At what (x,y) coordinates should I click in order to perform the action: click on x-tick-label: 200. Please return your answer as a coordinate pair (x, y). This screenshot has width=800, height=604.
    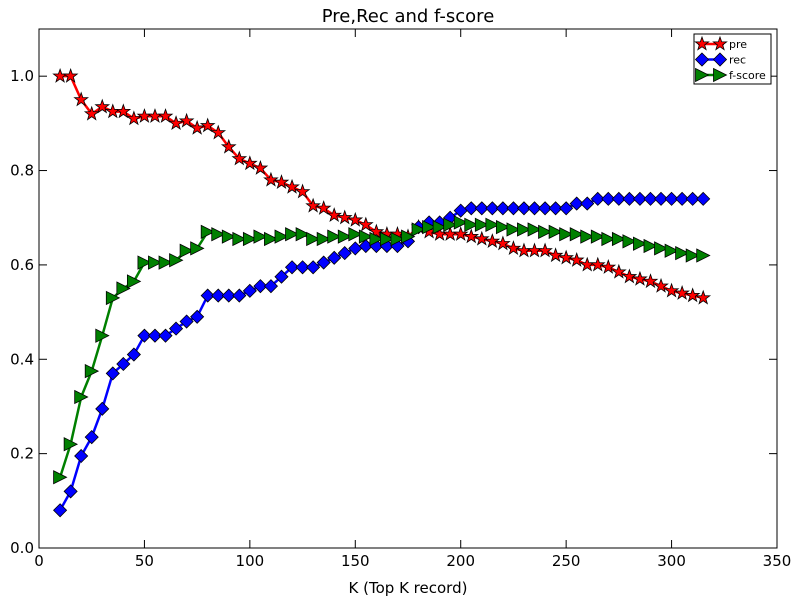
    Looking at the image, I should click on (460, 561).